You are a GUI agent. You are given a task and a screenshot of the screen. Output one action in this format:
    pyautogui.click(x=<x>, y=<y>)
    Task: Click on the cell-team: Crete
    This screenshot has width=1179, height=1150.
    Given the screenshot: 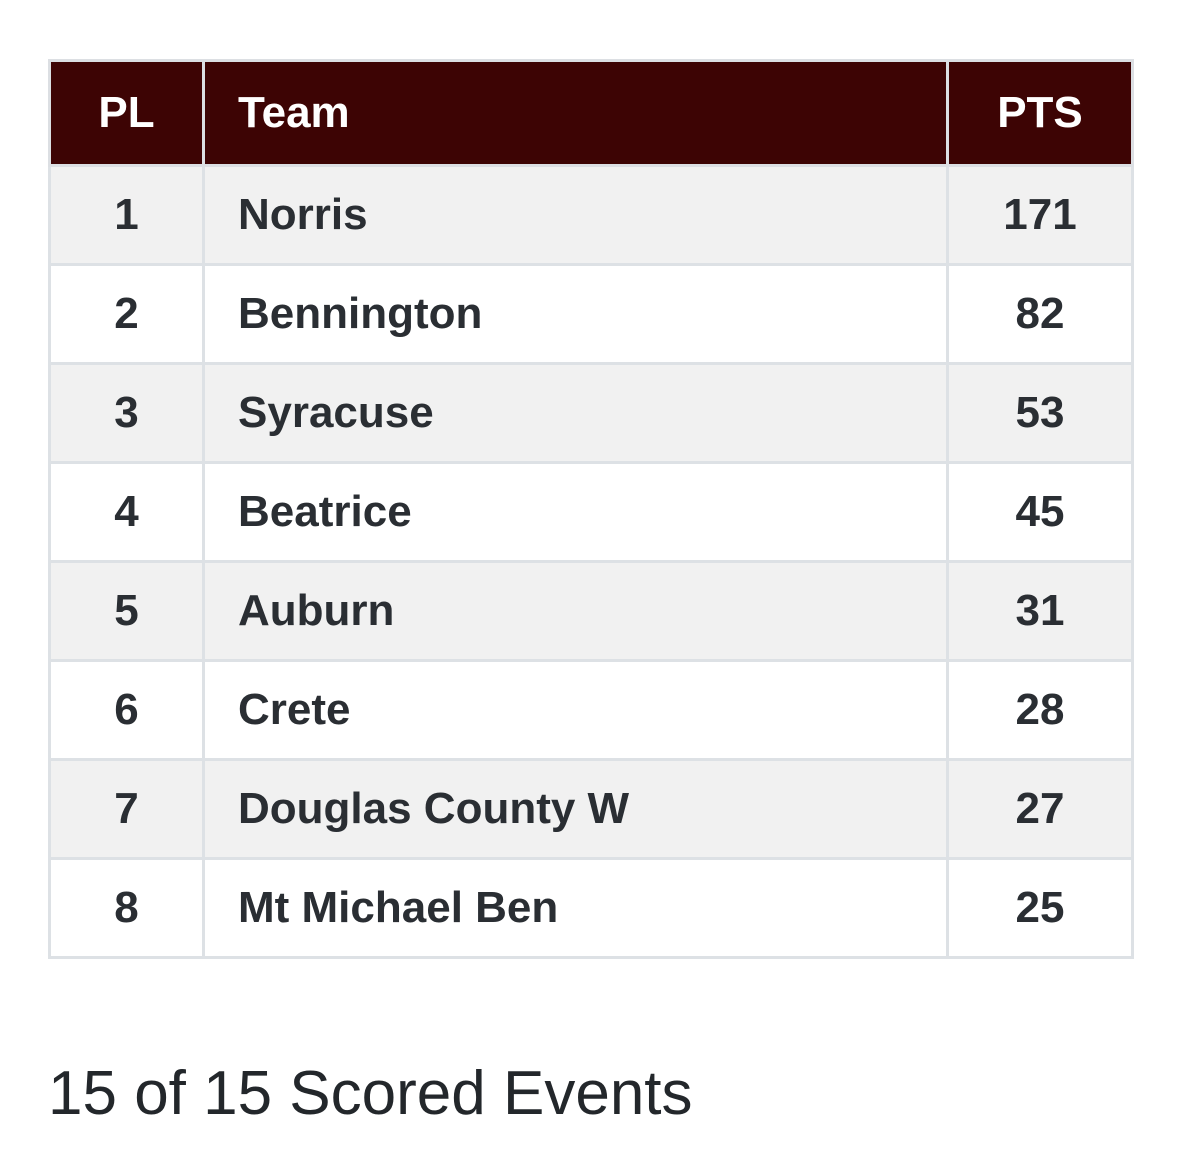 What is the action you would take?
    pyautogui.click(x=575, y=710)
    